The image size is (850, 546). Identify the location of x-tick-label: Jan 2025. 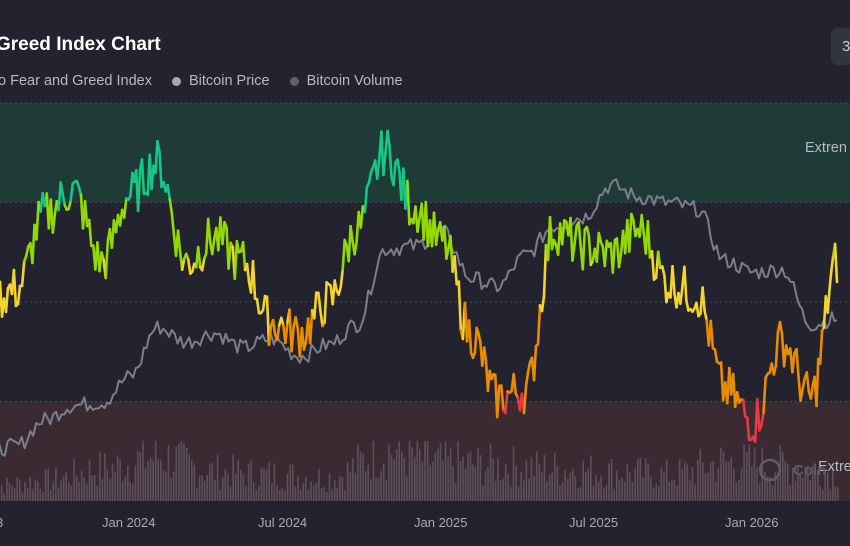
(441, 522).